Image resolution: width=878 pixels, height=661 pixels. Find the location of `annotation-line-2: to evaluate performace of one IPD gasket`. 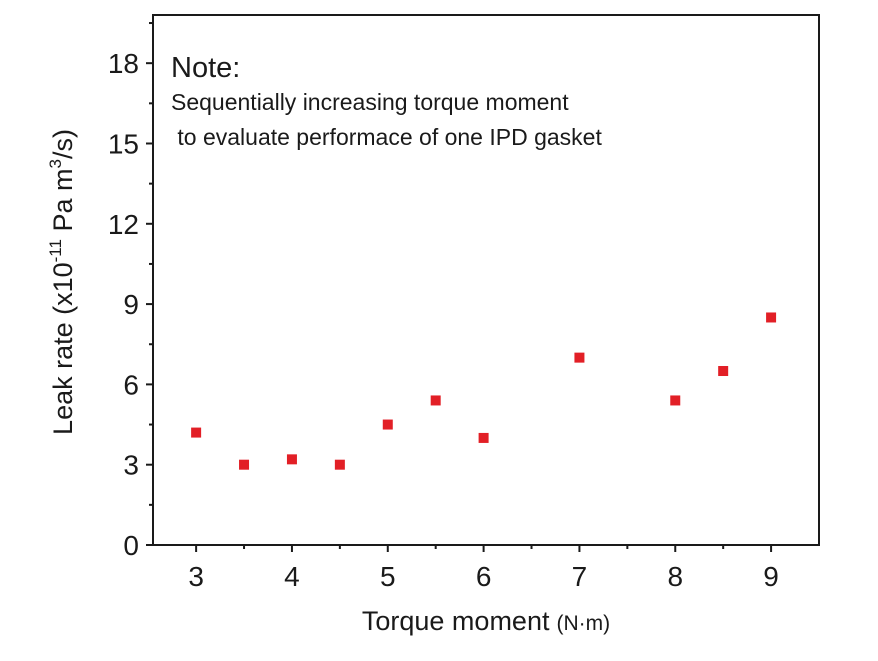

annotation-line-2: to evaluate performace of one IPD gasket is located at coordinates (386, 137).